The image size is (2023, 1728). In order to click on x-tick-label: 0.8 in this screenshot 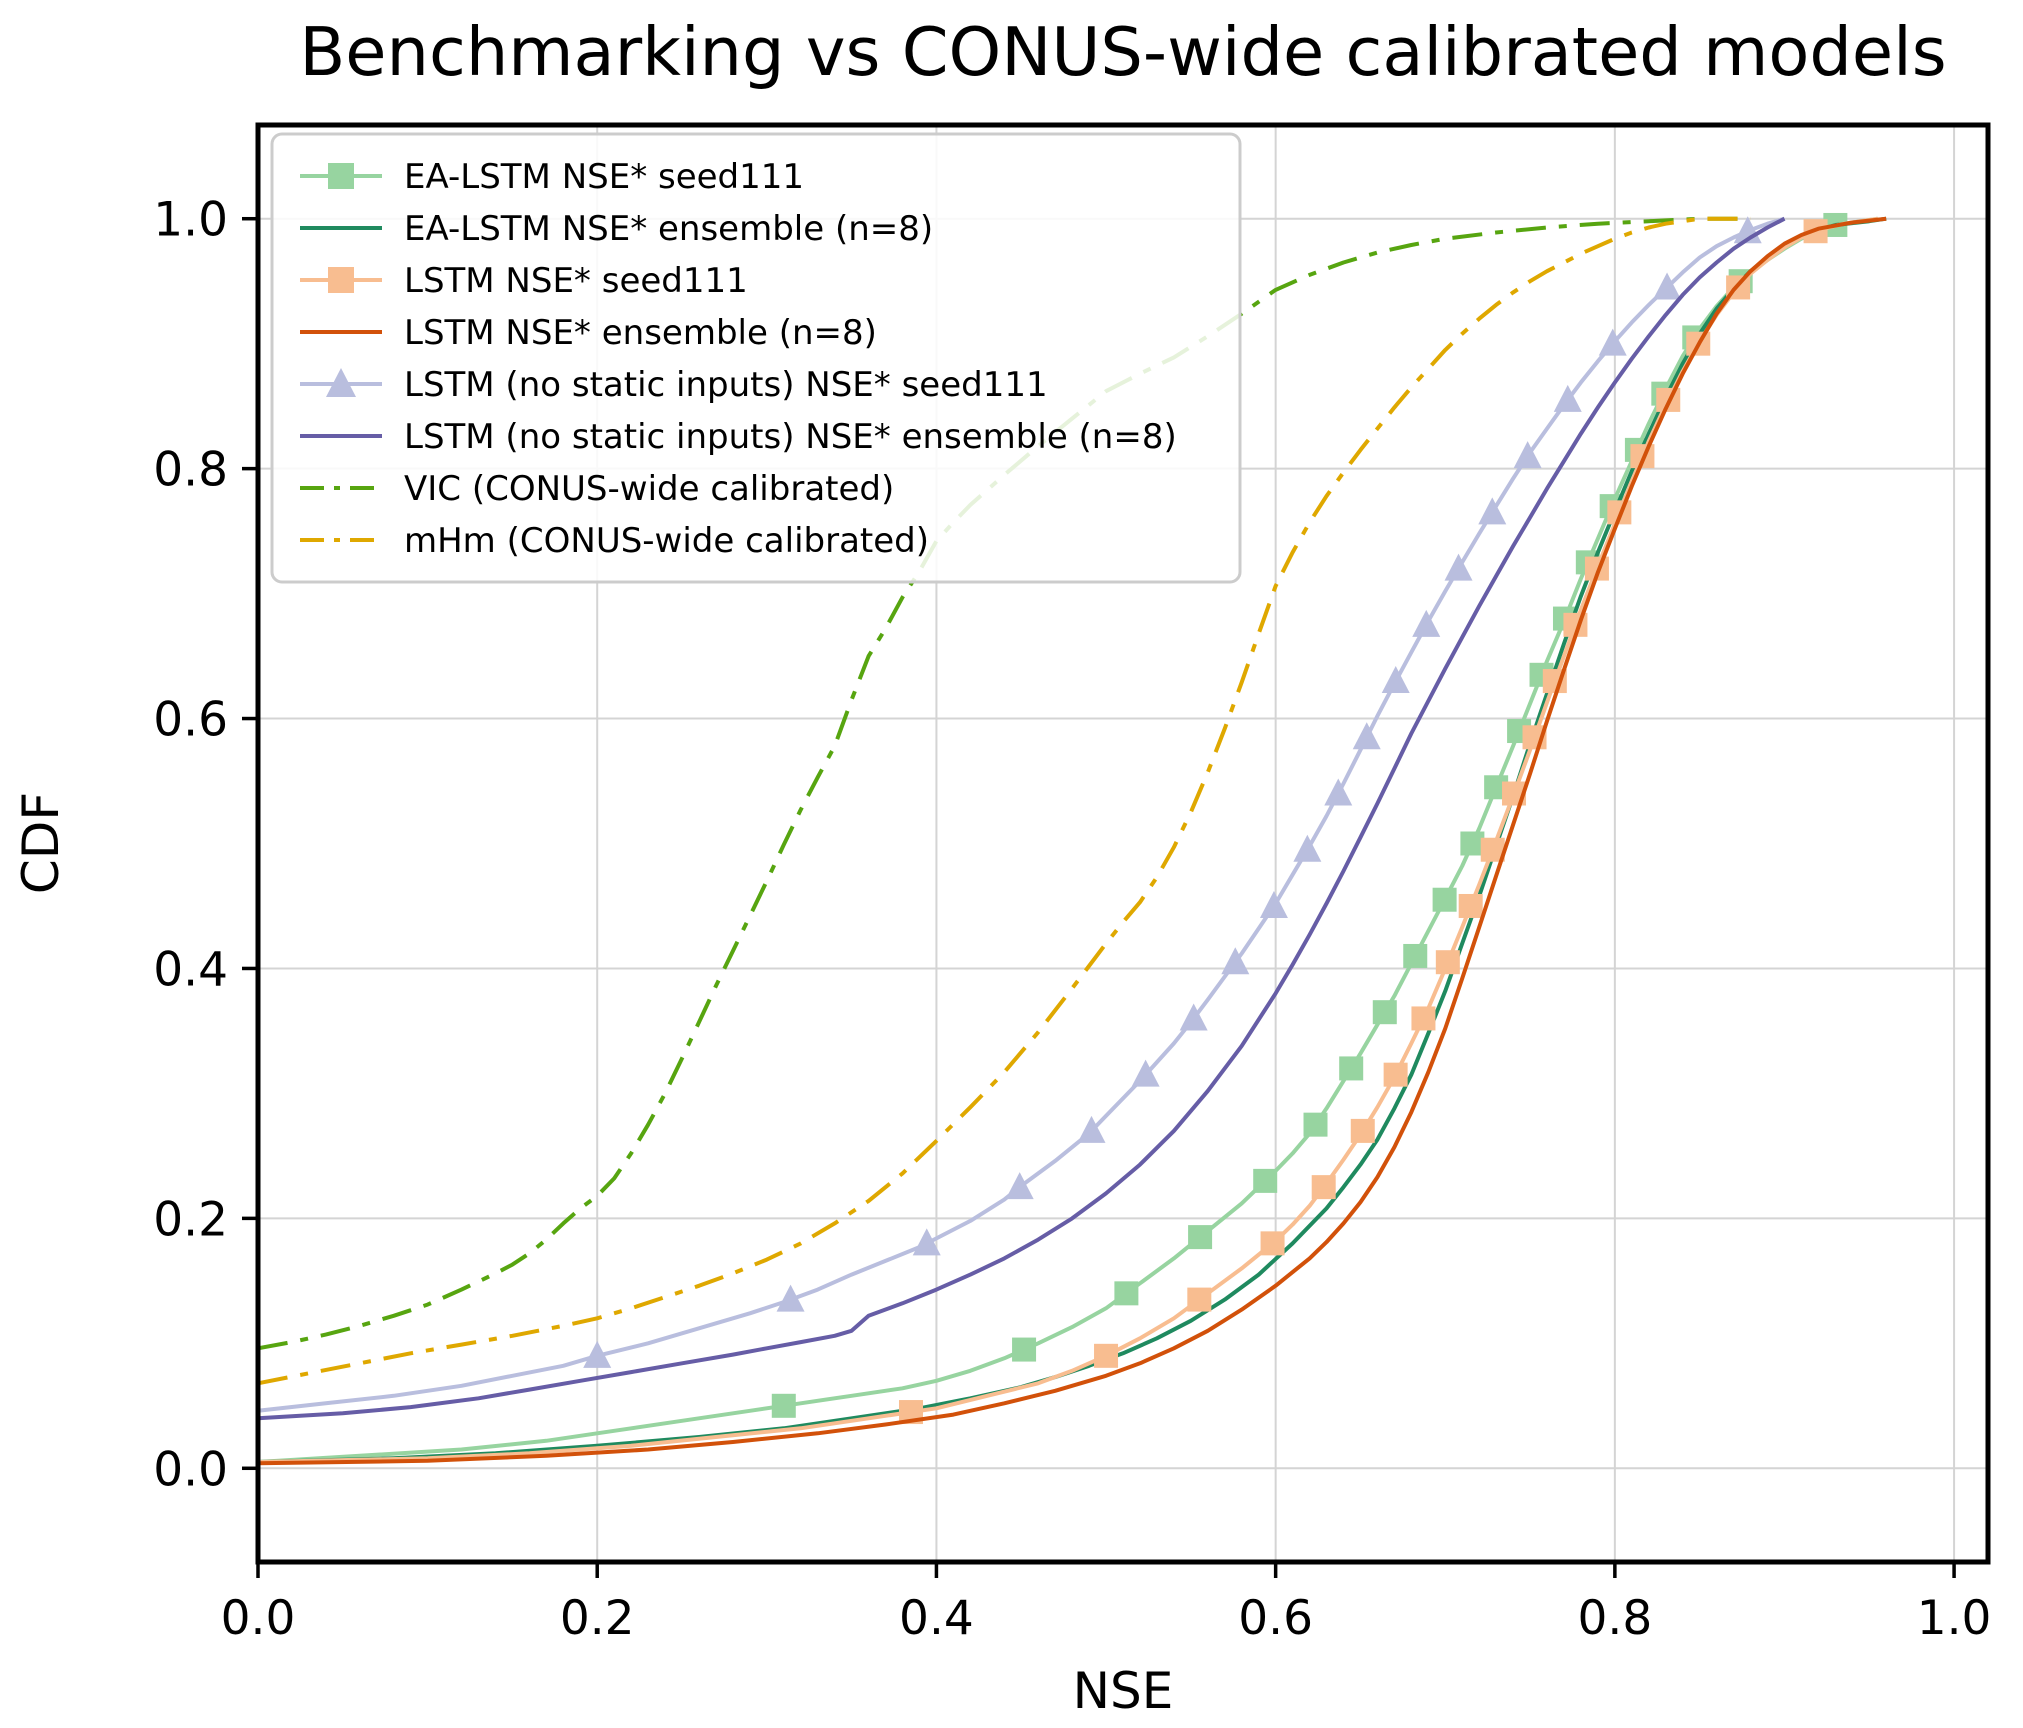, I will do `click(1614, 1618)`.